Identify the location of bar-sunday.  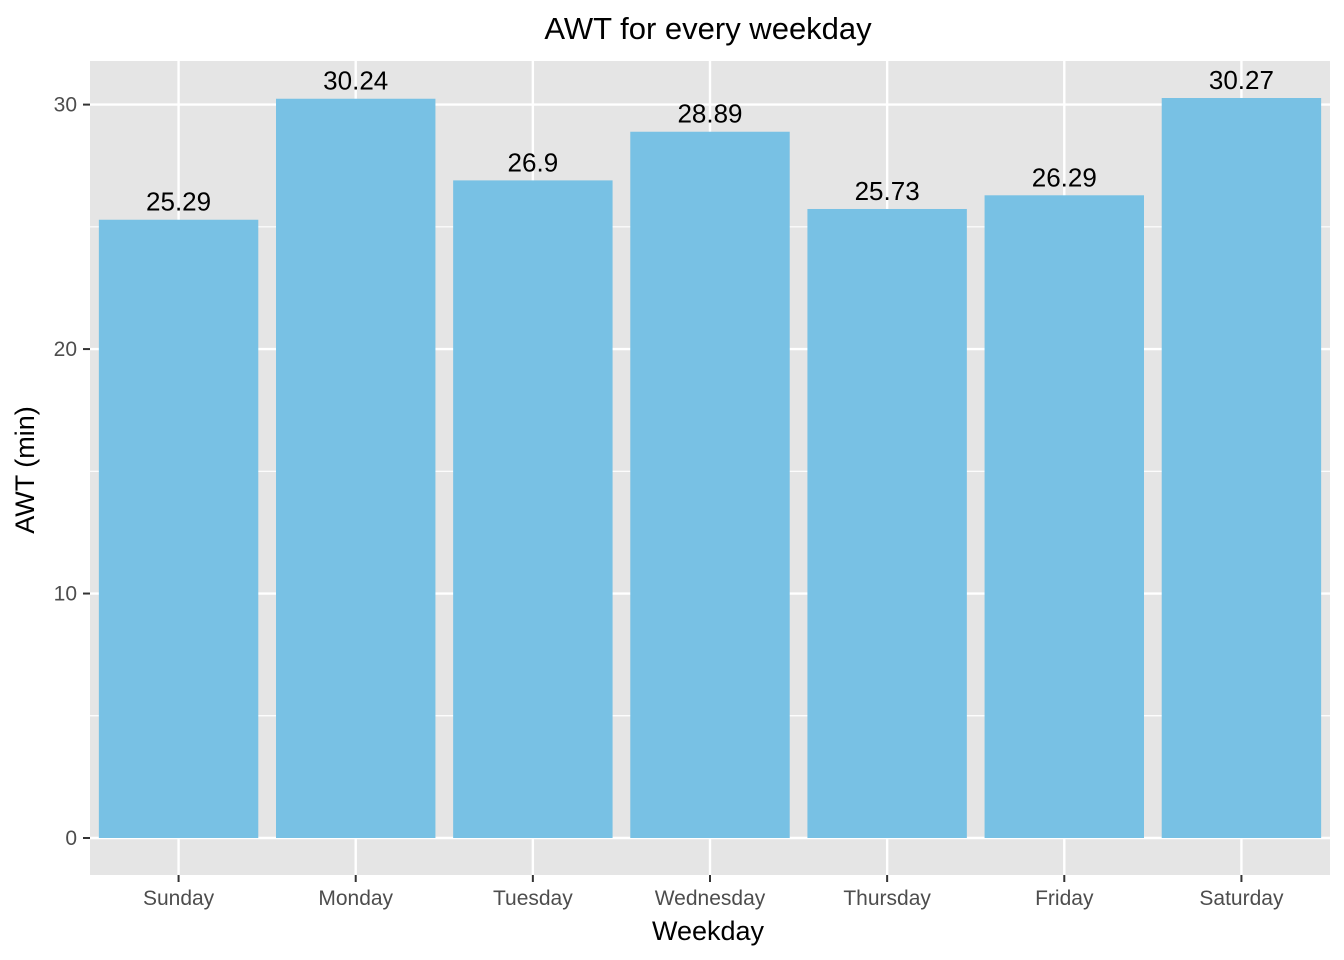
(178, 528).